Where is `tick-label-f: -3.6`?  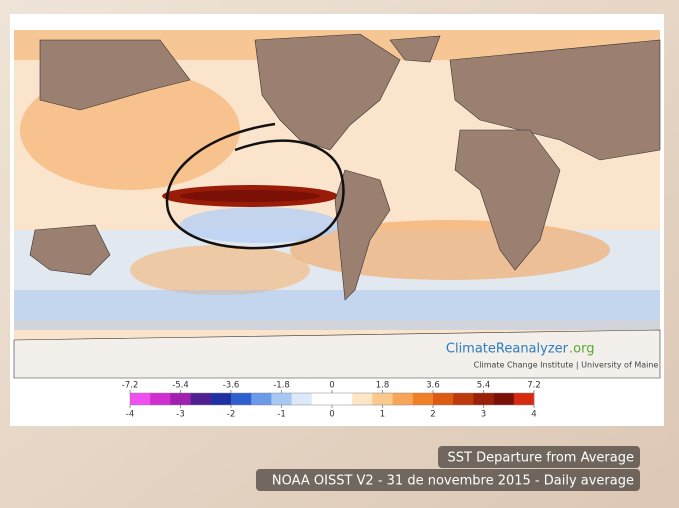
tick-label-f: -3.6 is located at coordinates (231, 386).